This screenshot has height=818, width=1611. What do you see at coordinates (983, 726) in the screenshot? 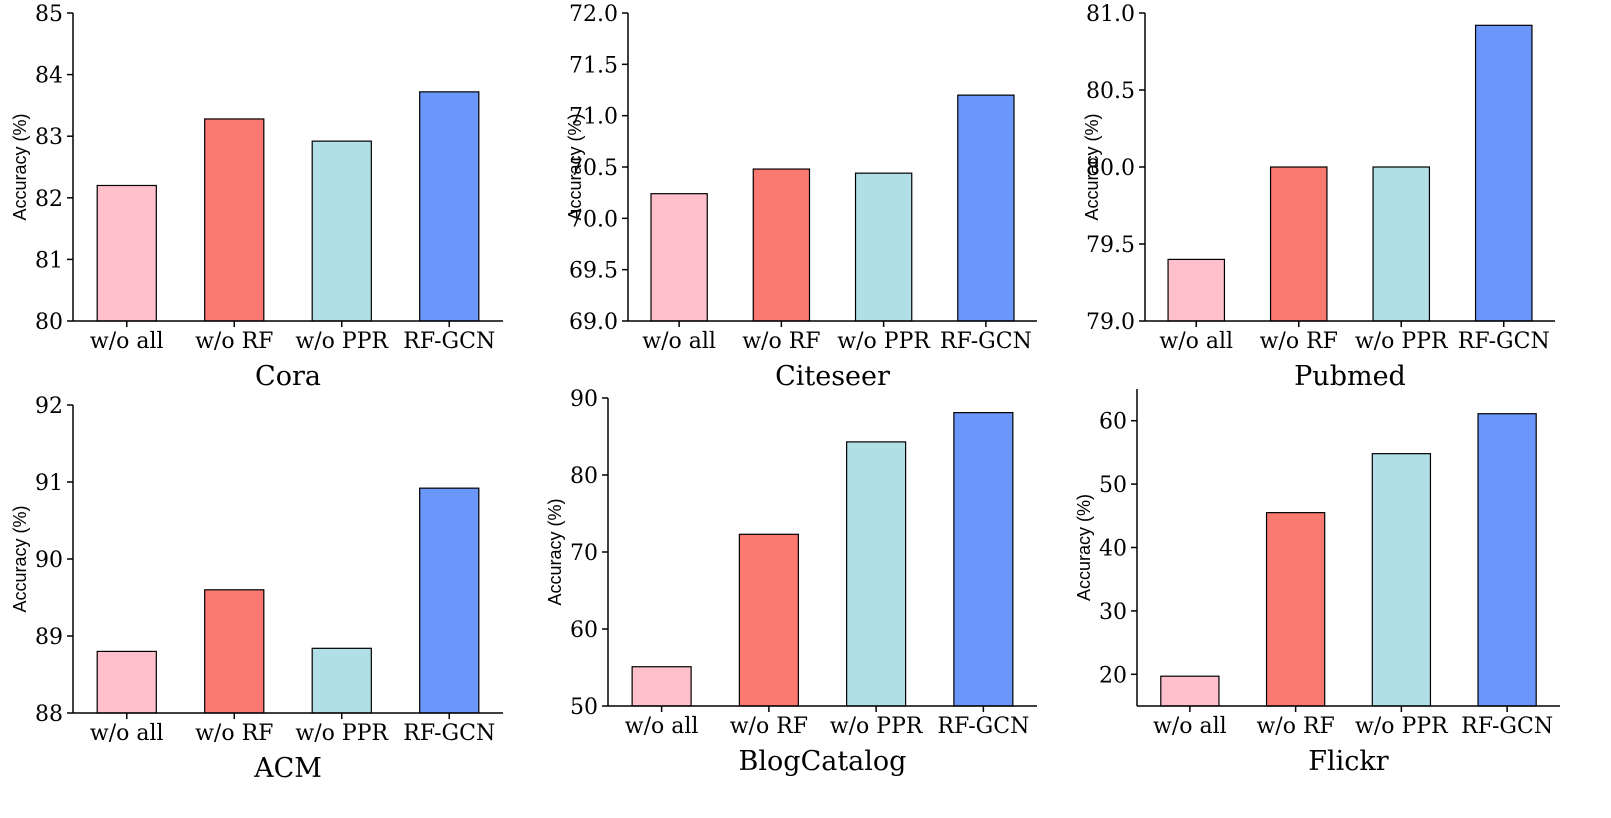
I see `x-tick-label-blogcatalog-3: RF-GCN` at bounding box center [983, 726].